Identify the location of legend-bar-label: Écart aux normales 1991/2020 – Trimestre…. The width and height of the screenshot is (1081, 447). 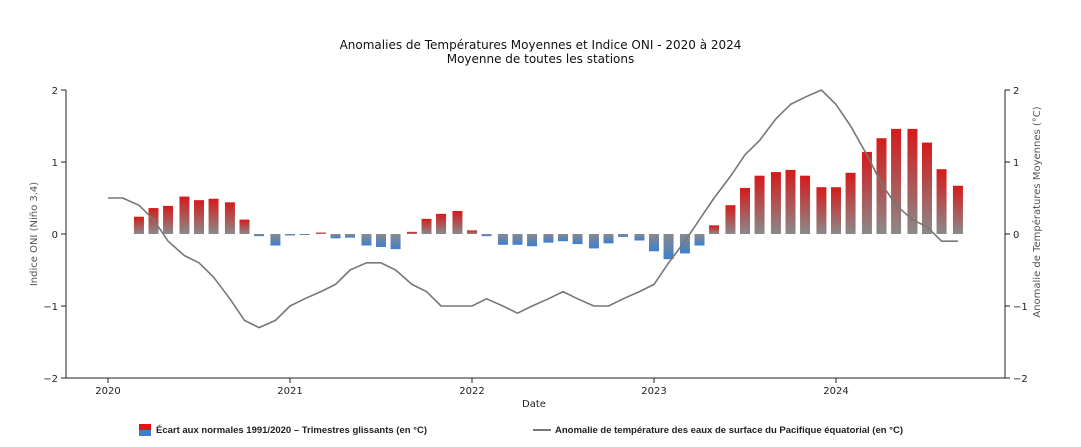
(291, 430).